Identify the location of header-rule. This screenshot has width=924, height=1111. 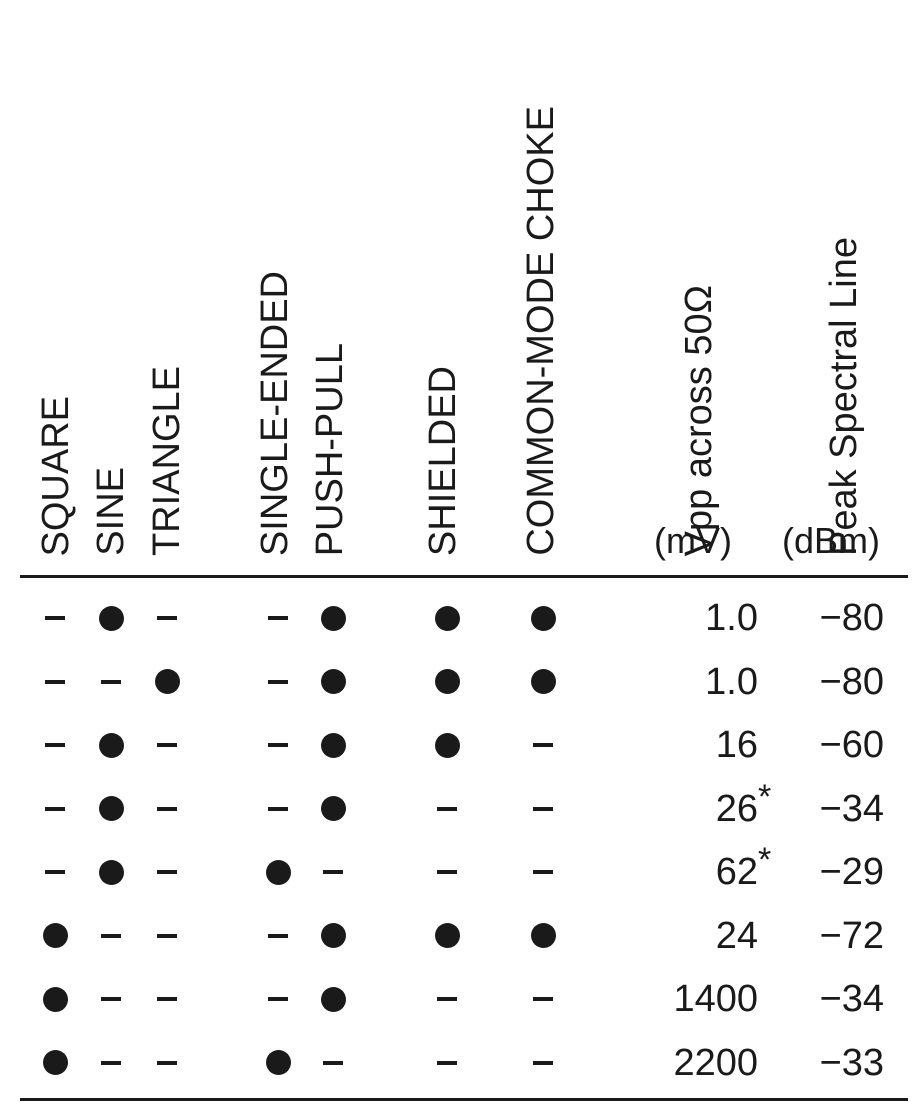
(464, 576).